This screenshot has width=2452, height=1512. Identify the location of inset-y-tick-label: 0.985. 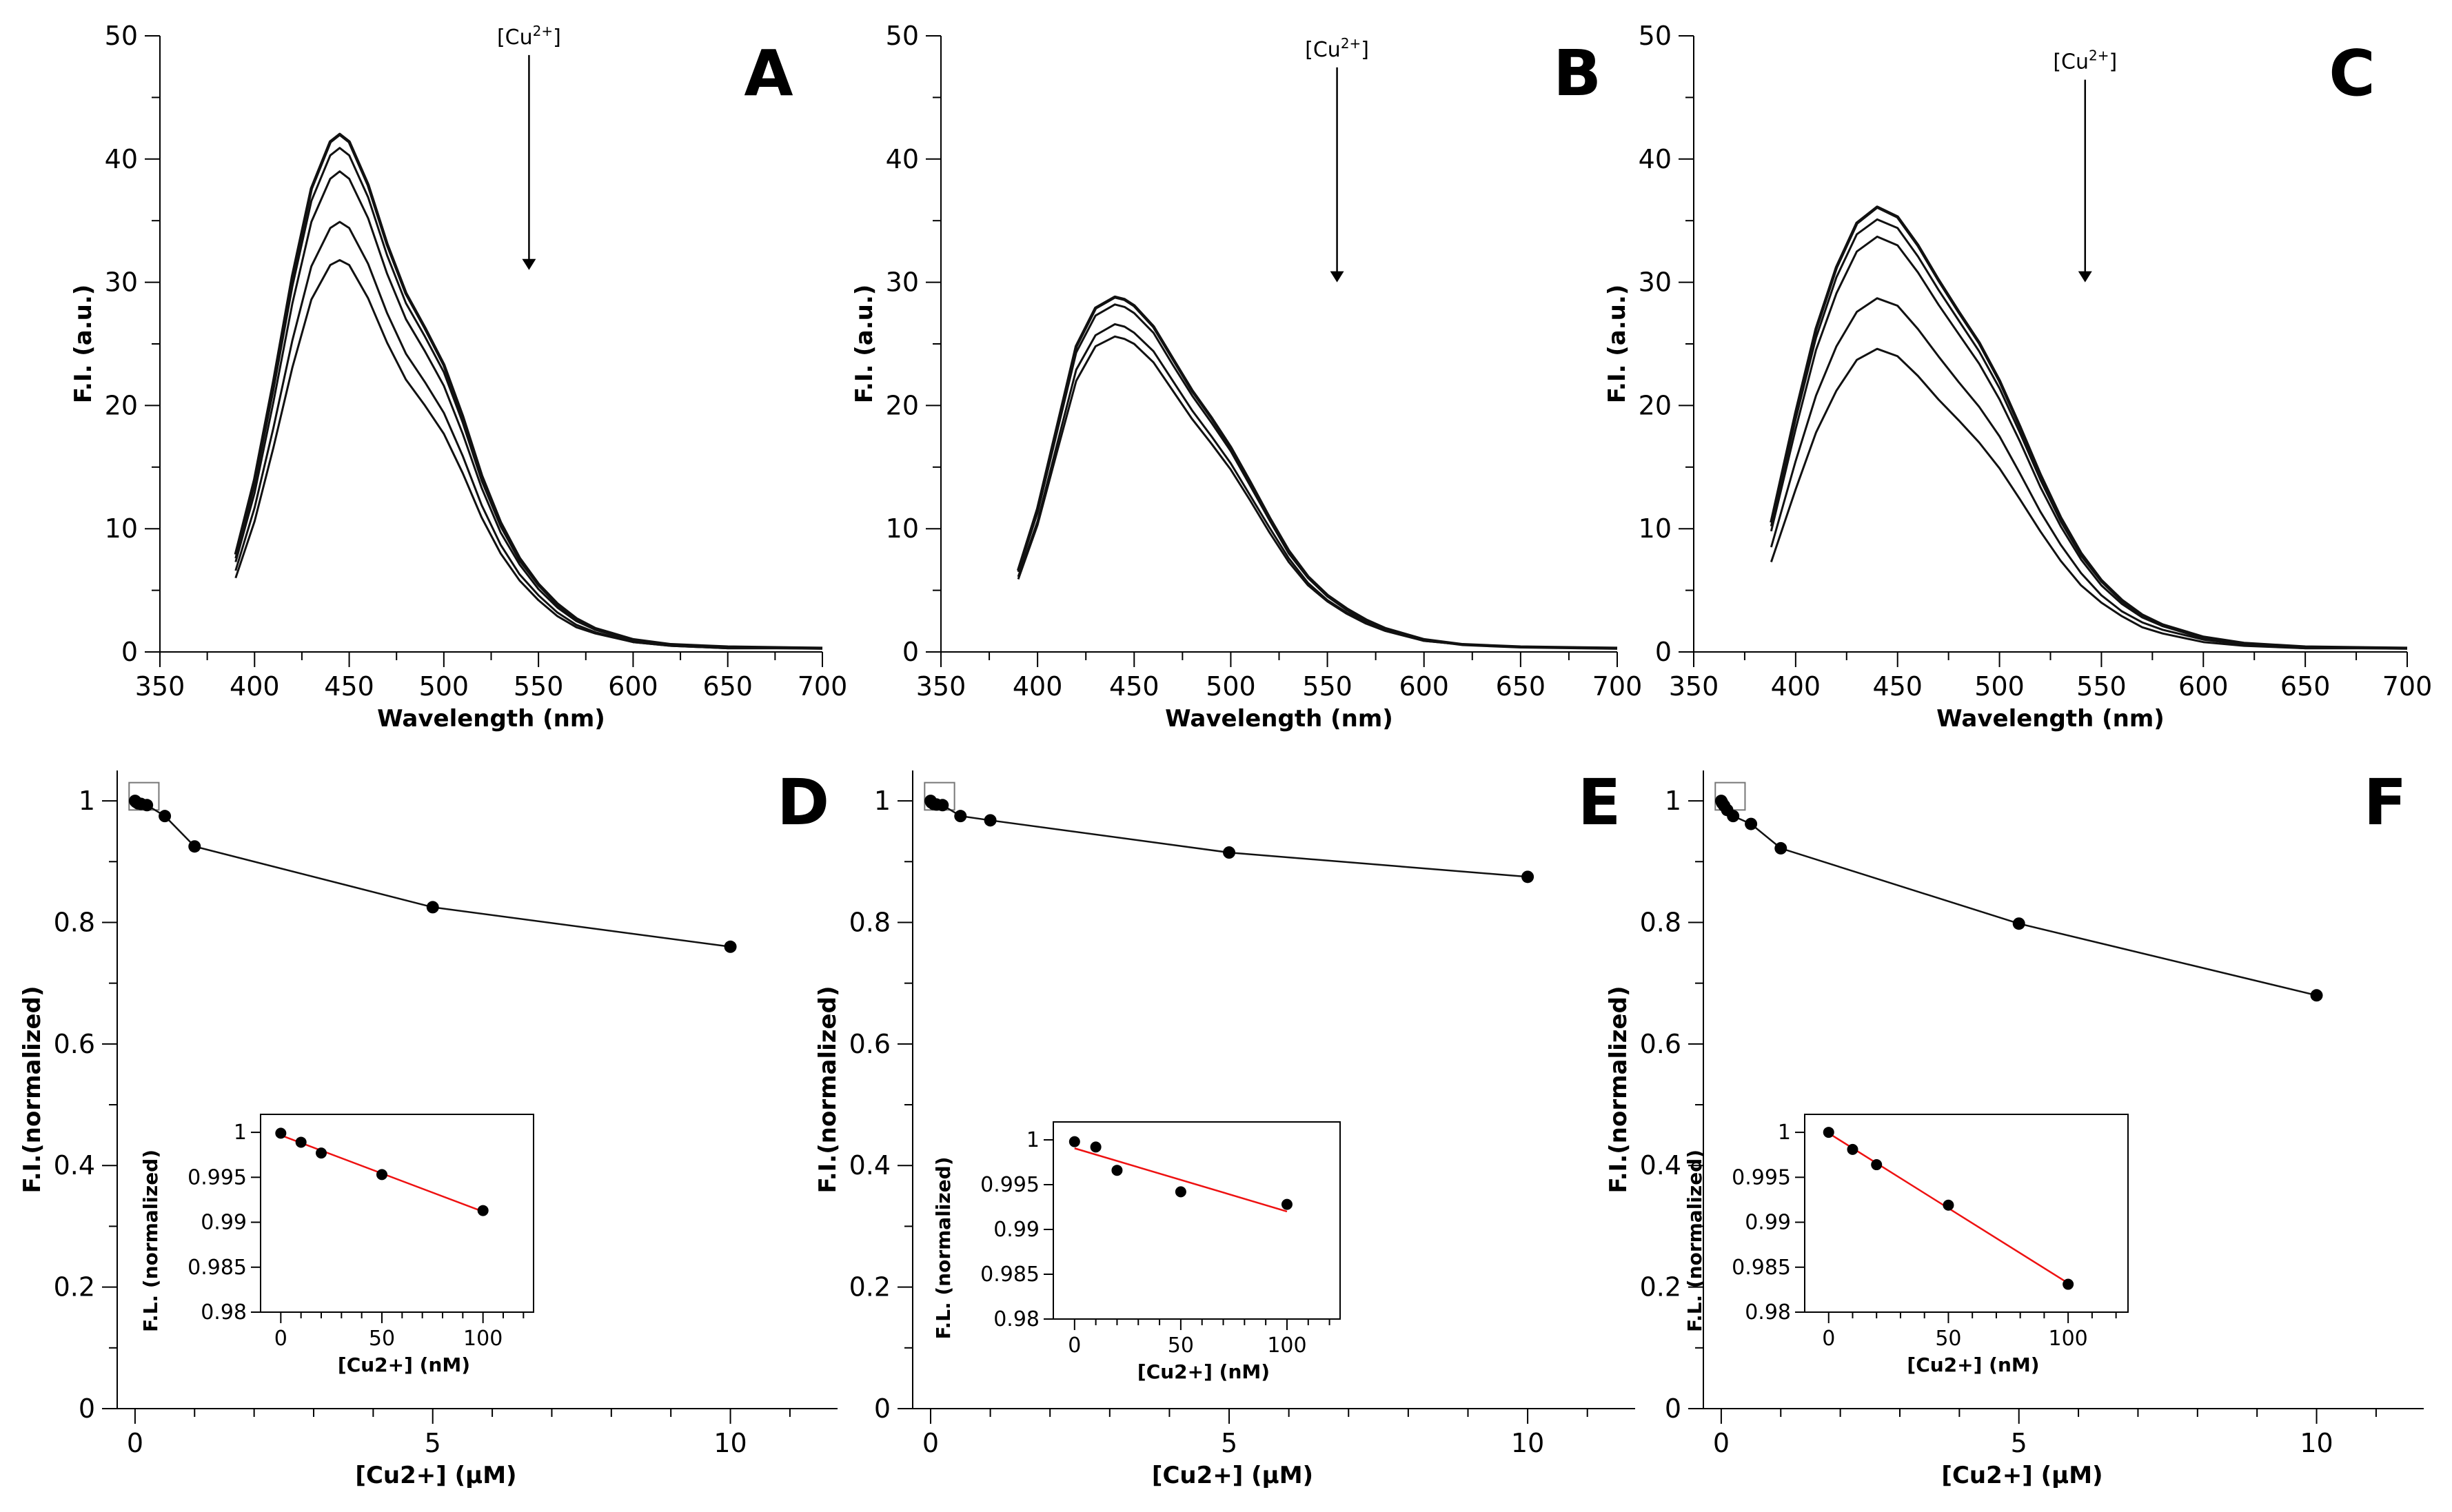
(1010, 1275).